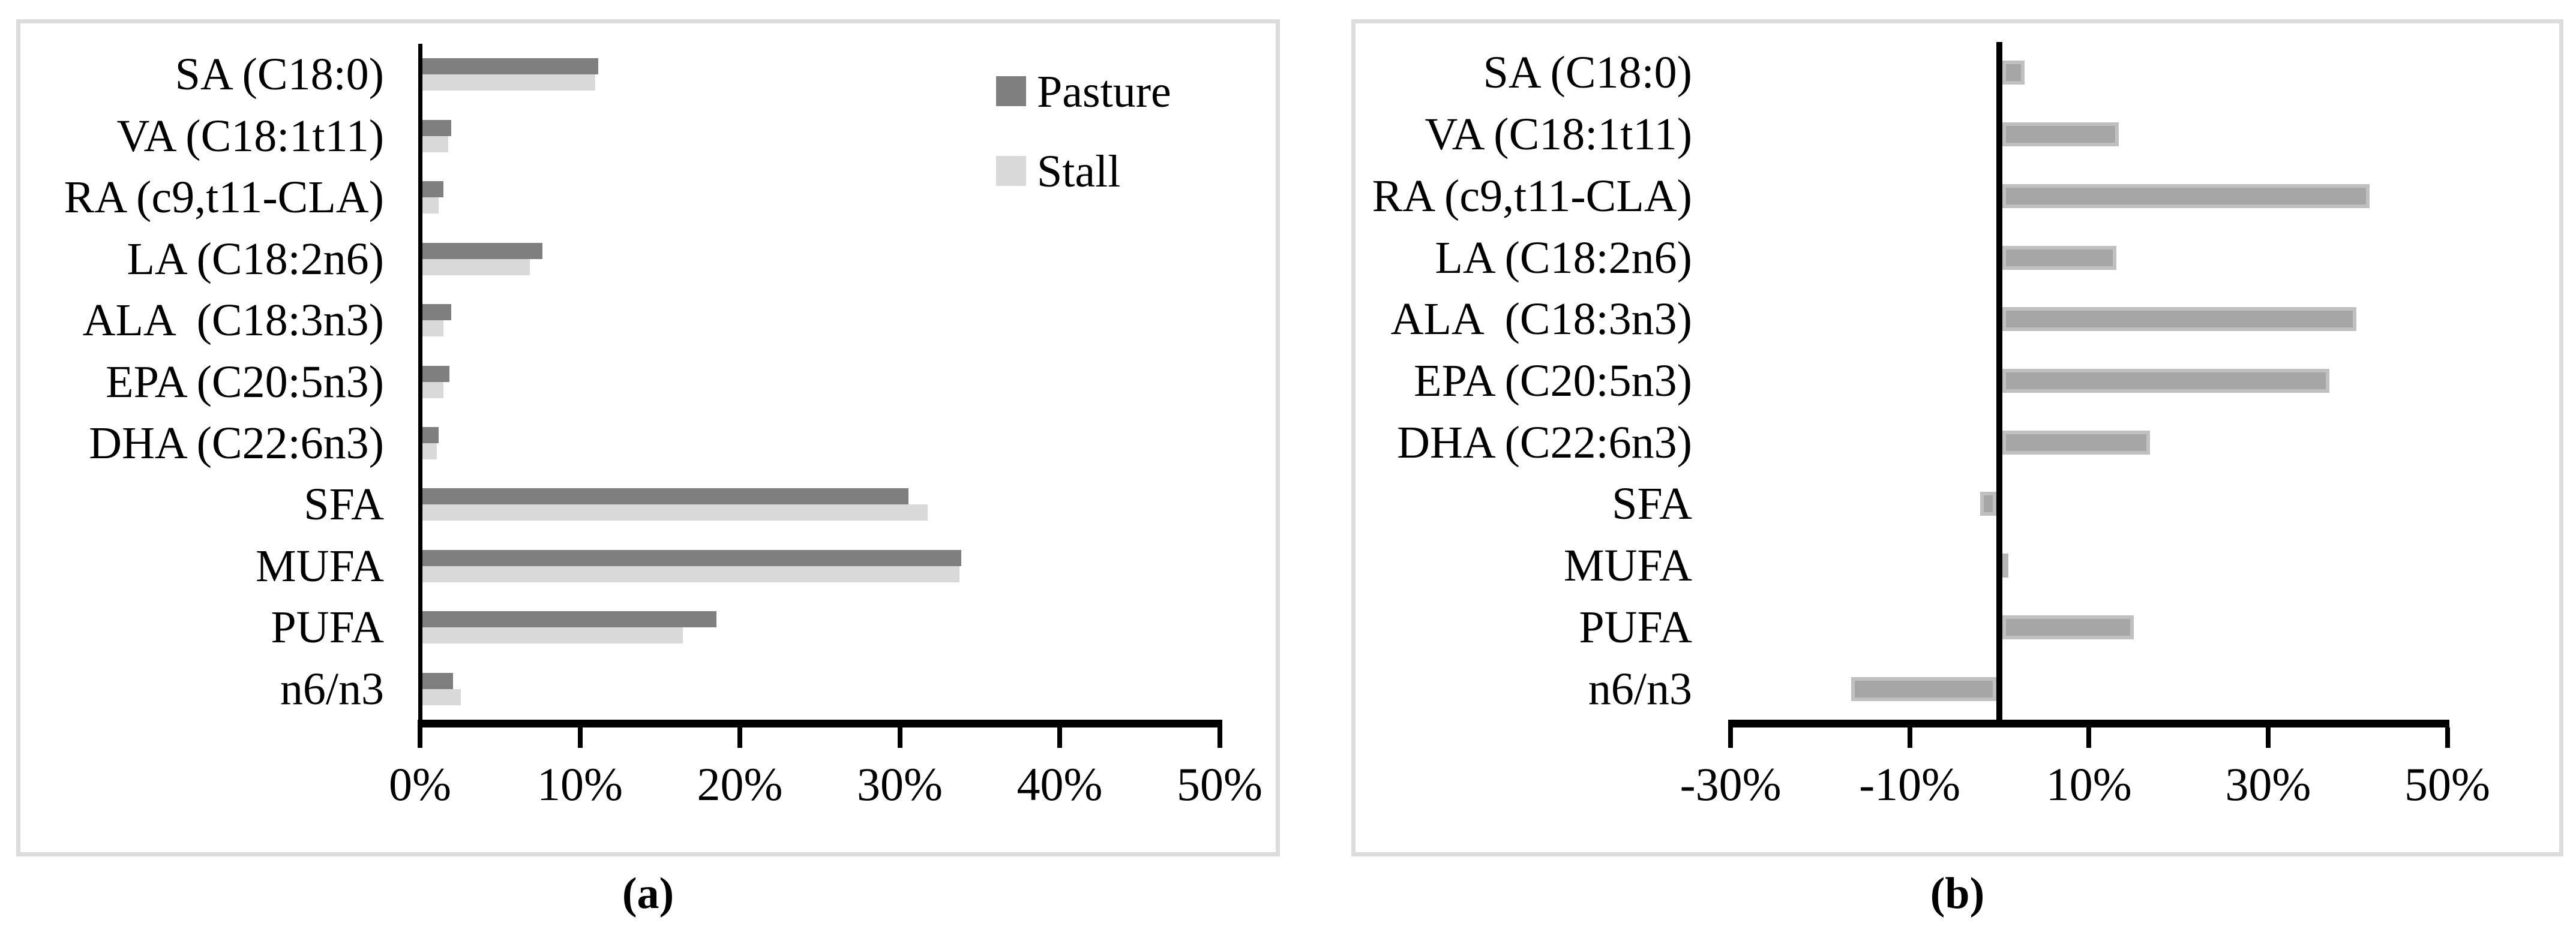 The width and height of the screenshot is (2576, 926). Describe the element at coordinates (1079, 172) in the screenshot. I see `legend-label-stall: Stall` at that location.